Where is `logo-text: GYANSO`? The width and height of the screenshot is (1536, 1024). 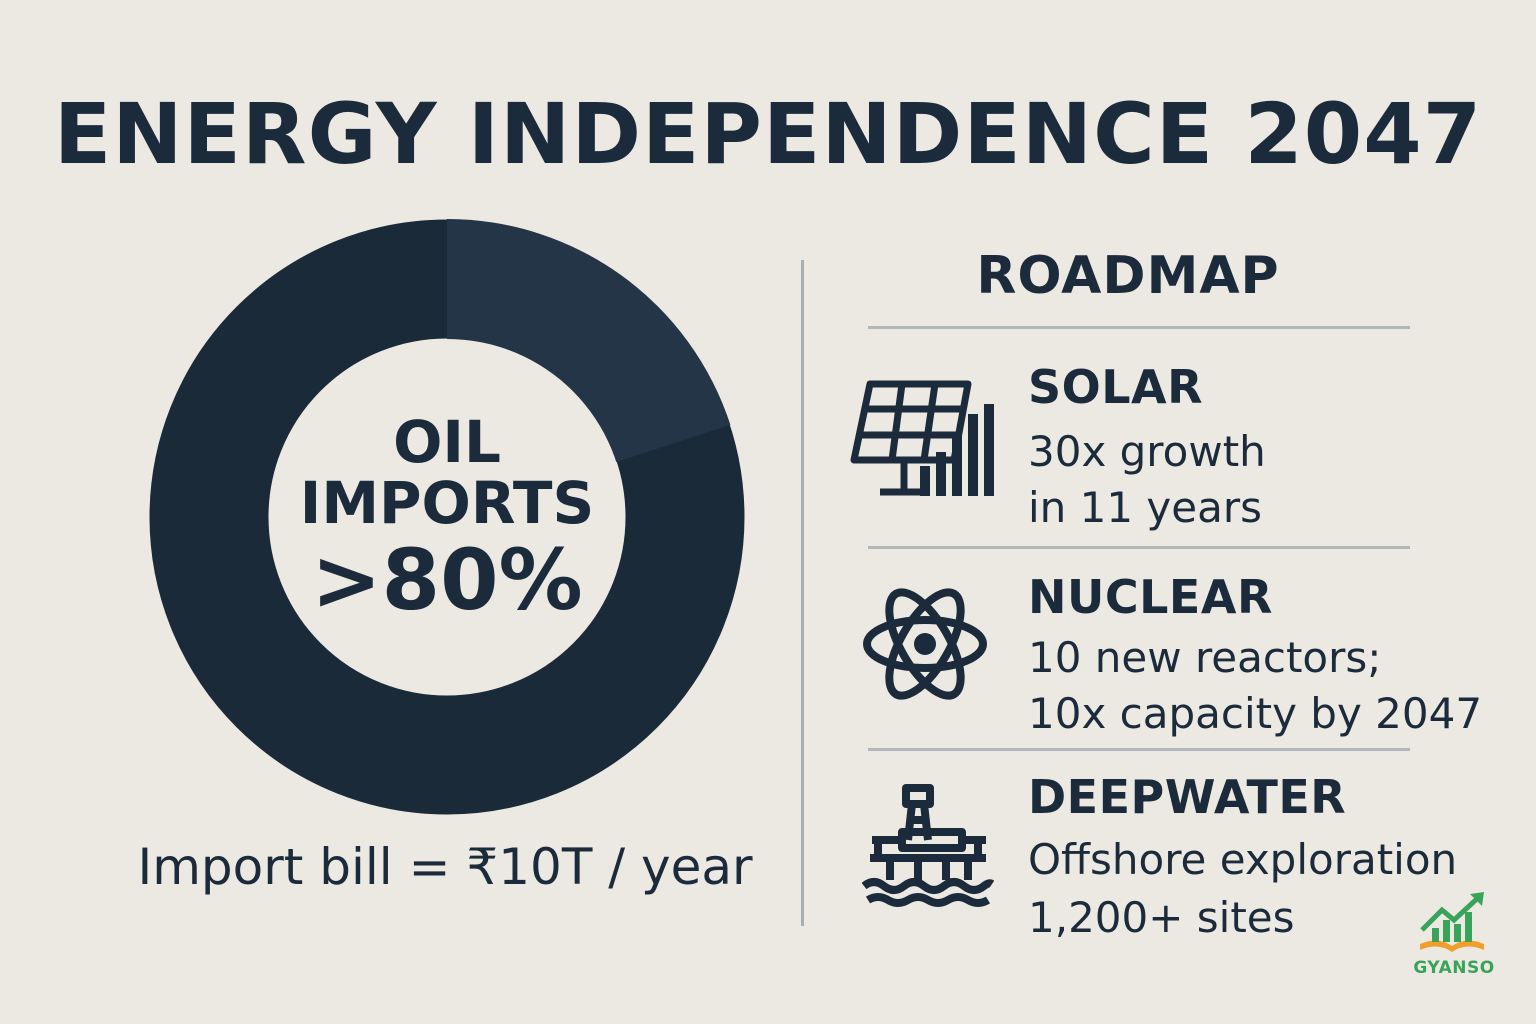
logo-text: GYANSO is located at coordinates (1454, 968).